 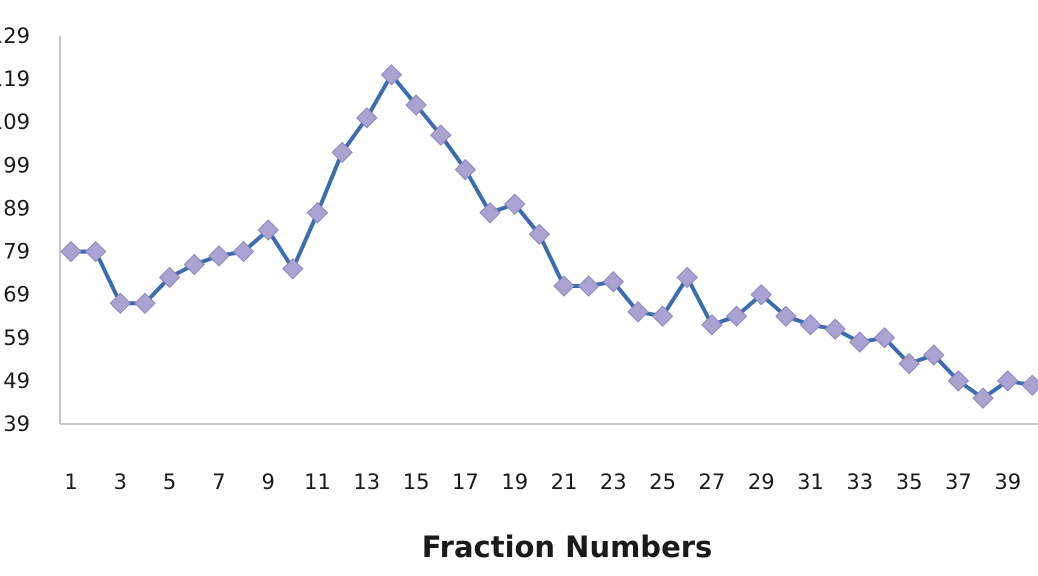 I want to click on y-tick-label: 89, so click(x=16, y=208).